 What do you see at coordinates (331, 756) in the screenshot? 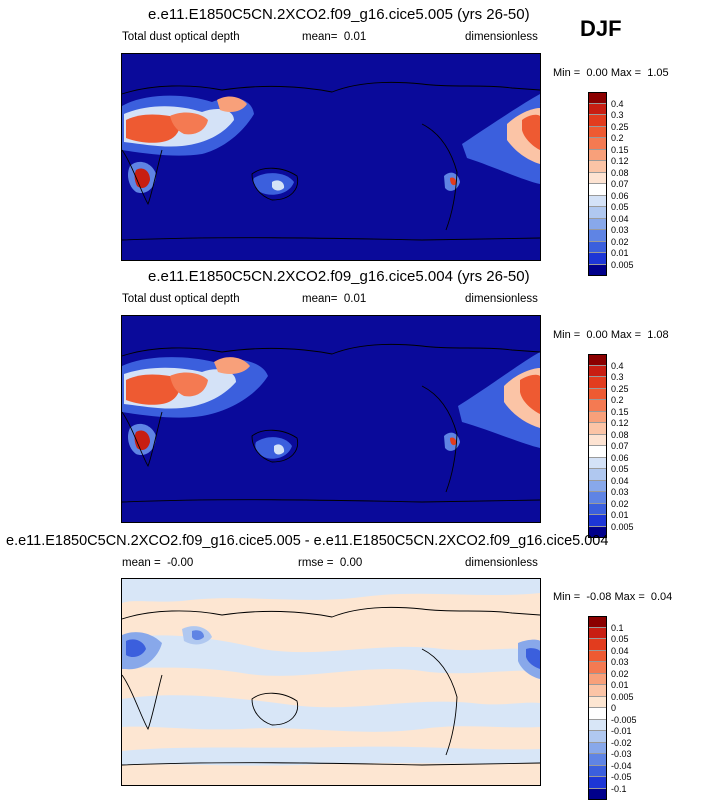
I see `panel3-neg-band-south` at bounding box center [331, 756].